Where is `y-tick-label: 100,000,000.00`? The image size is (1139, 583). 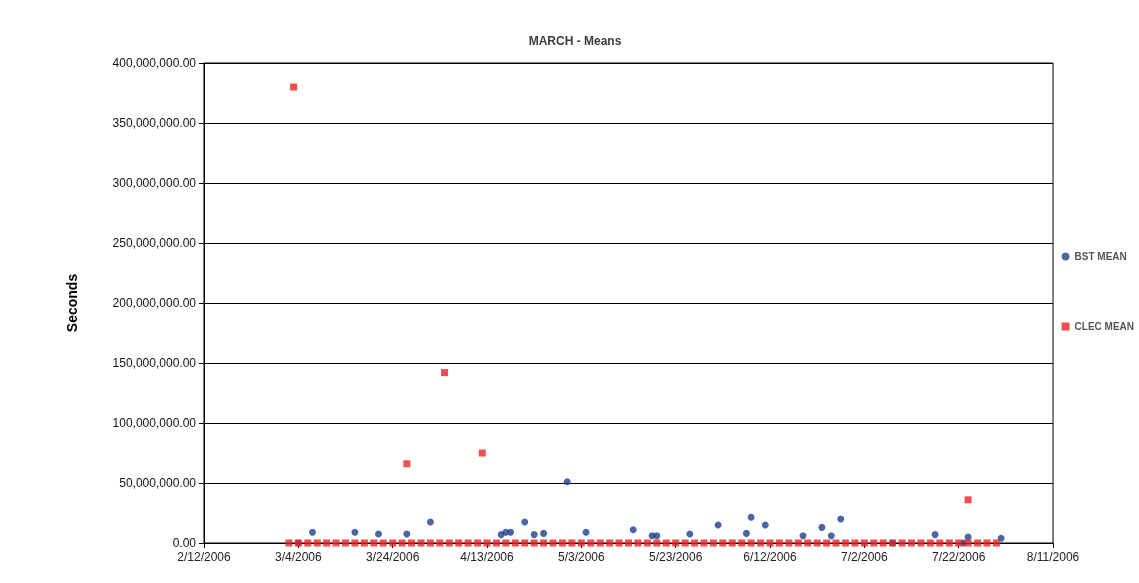 y-tick-label: 100,000,000.00 is located at coordinates (154, 423).